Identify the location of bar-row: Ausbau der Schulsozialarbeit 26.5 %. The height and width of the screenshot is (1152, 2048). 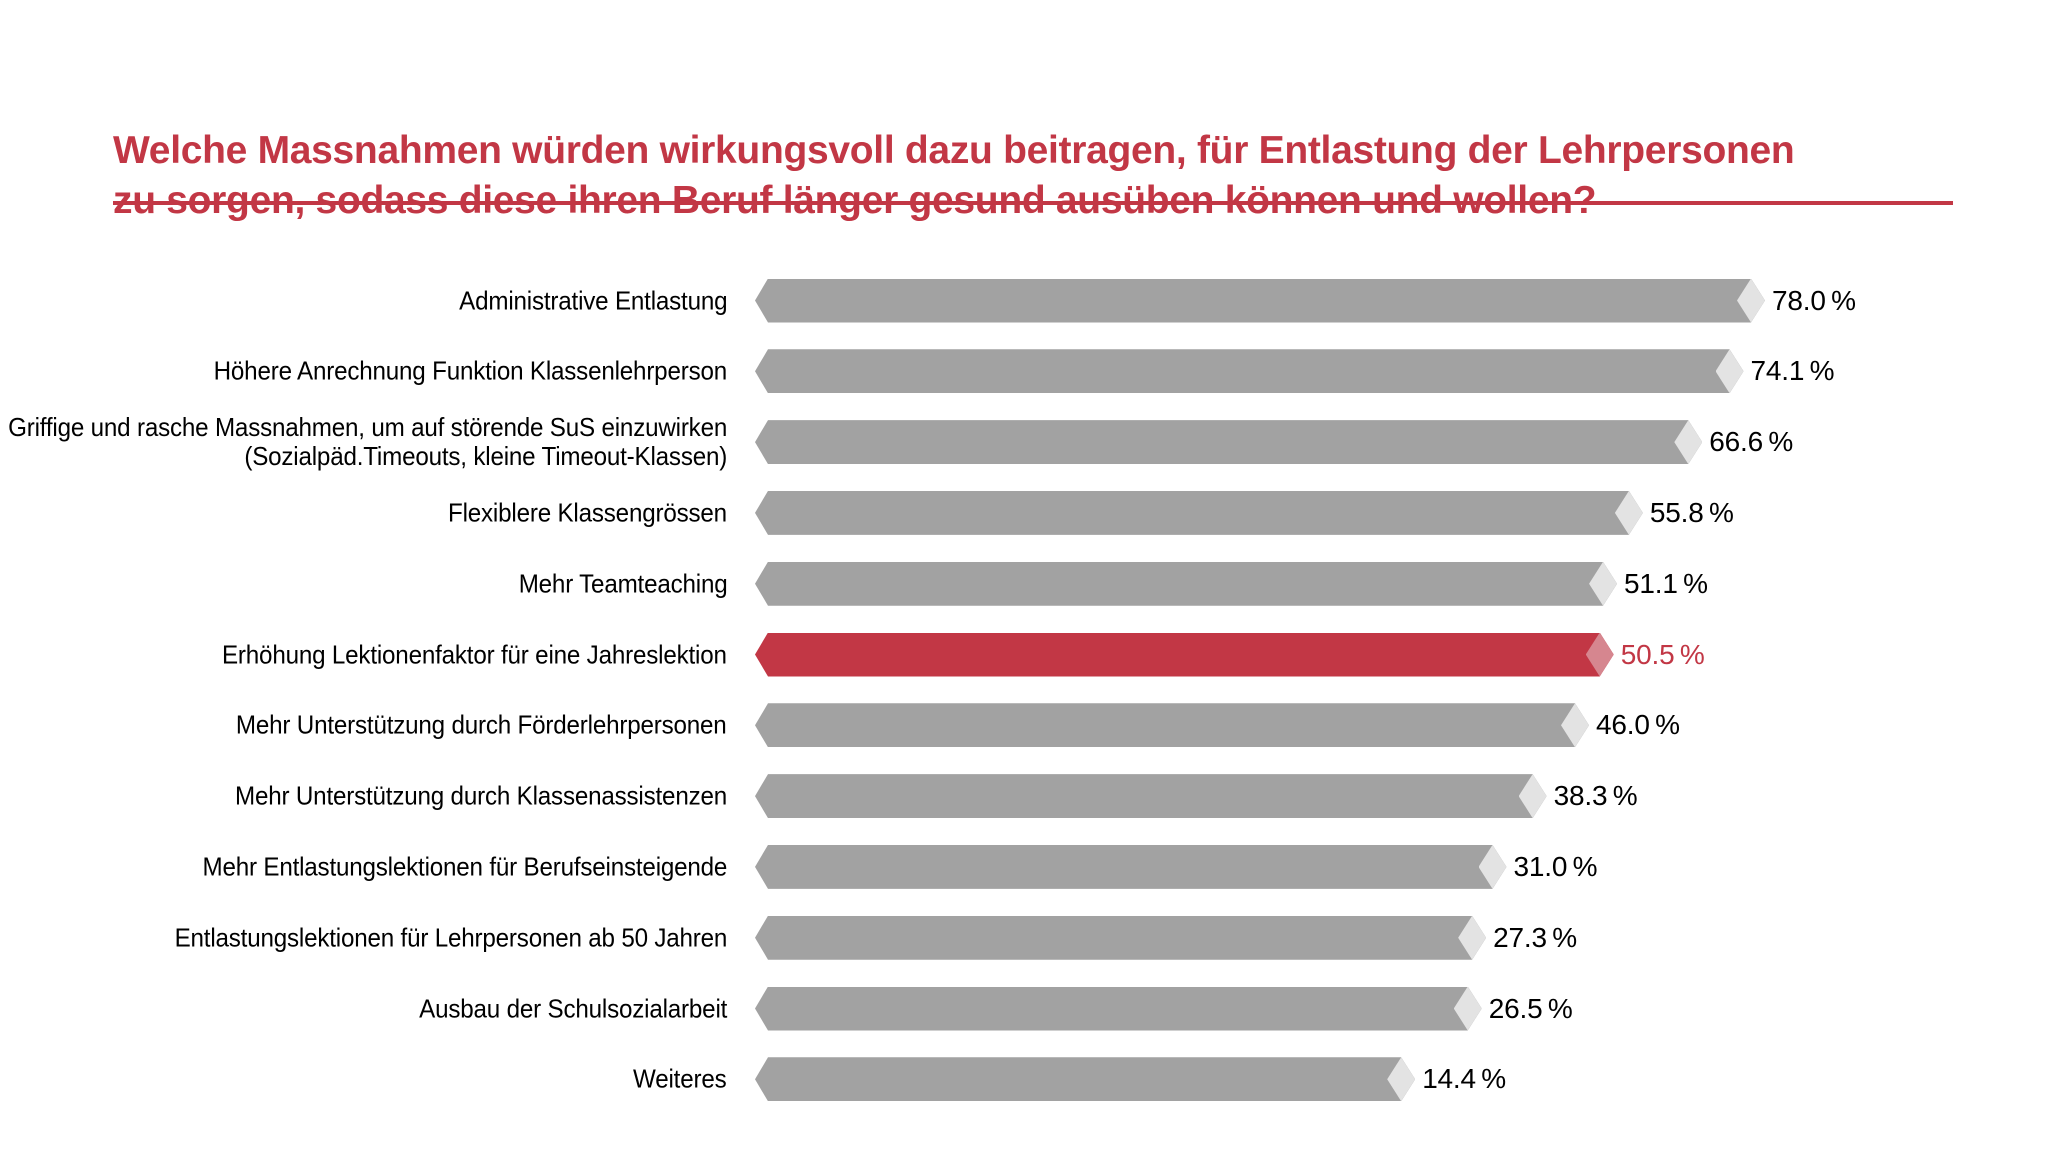
(1024, 1009).